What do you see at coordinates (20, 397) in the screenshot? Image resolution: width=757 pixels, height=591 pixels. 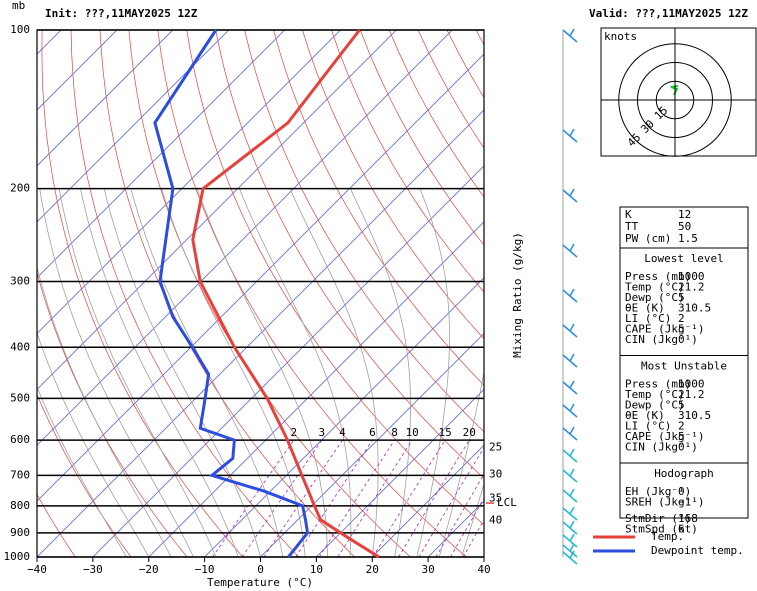 I see `y-tick-label: 500` at bounding box center [20, 397].